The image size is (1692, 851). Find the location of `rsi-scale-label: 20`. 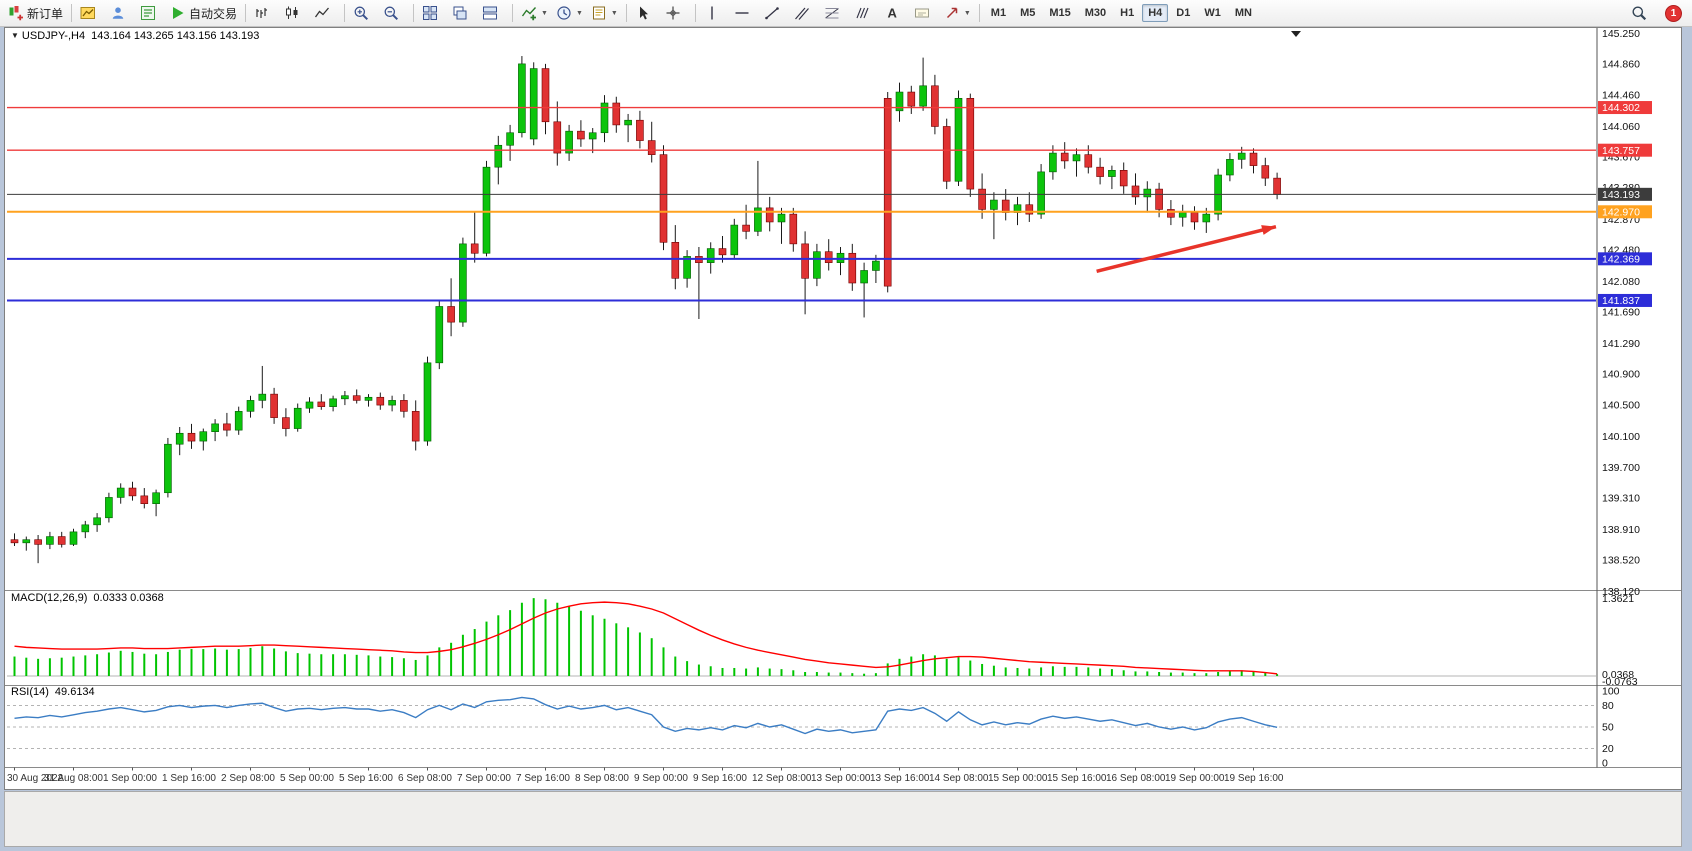

rsi-scale-label: 20 is located at coordinates (1608, 749).